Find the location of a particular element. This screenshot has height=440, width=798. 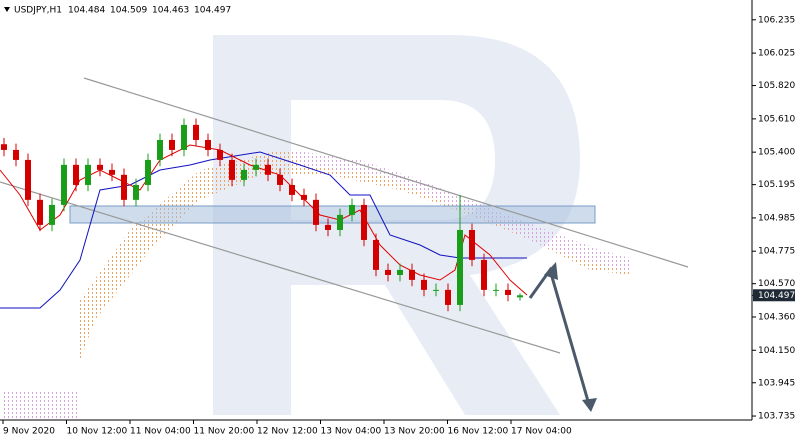

x-tick-label: 10 Nov 12:00 is located at coordinates (97, 432).